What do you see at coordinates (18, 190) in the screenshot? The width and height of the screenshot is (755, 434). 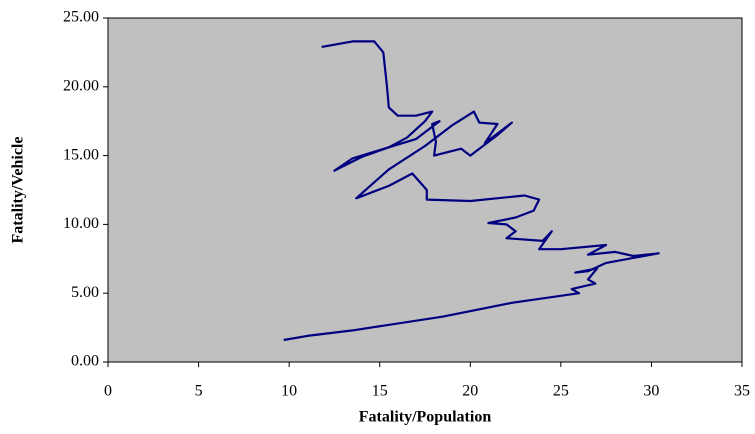 I see `y-axis-title: Fatality/Vehicle` at bounding box center [18, 190].